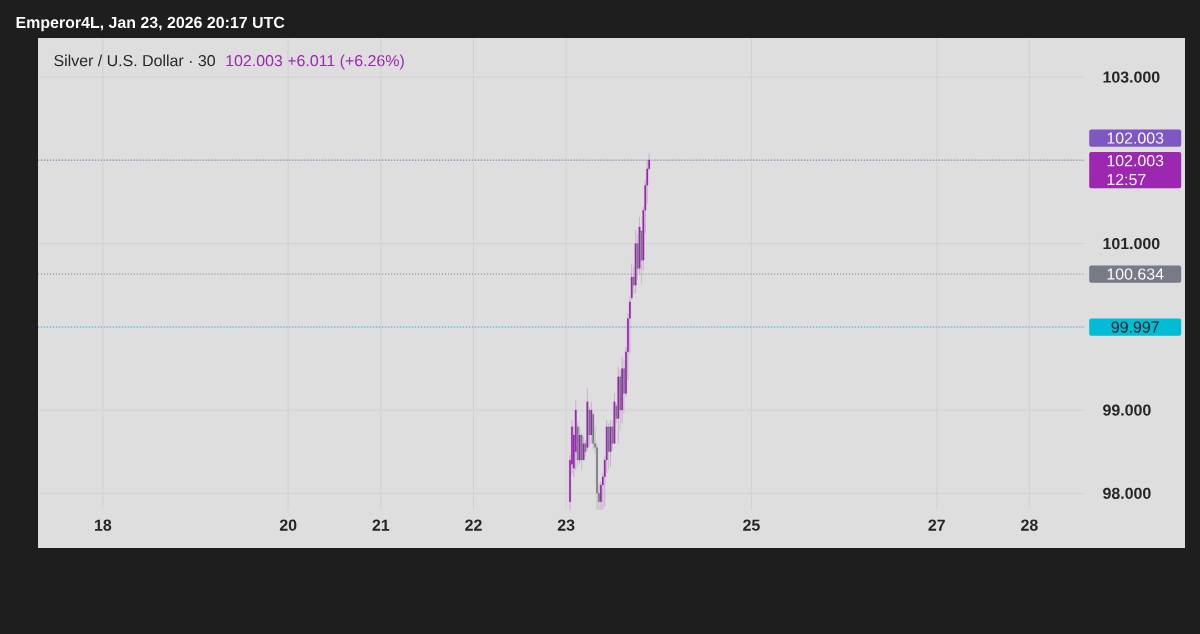 This screenshot has height=634, width=1200. What do you see at coordinates (1135, 327) in the screenshot?
I see `ref-line-label: 99.997` at bounding box center [1135, 327].